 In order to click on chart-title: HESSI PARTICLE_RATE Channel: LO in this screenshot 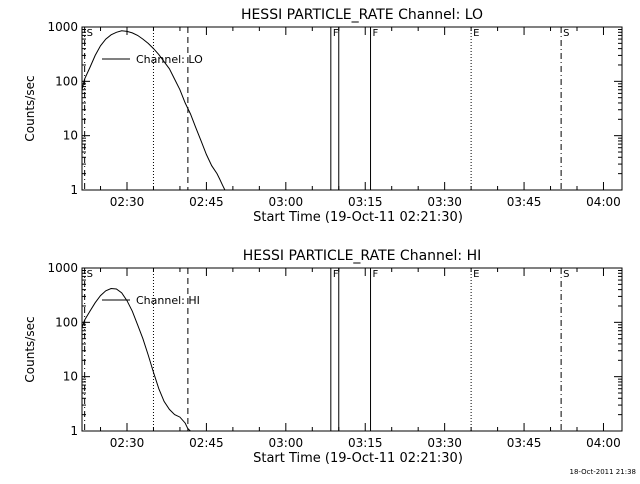, I will do `click(362, 15)`.